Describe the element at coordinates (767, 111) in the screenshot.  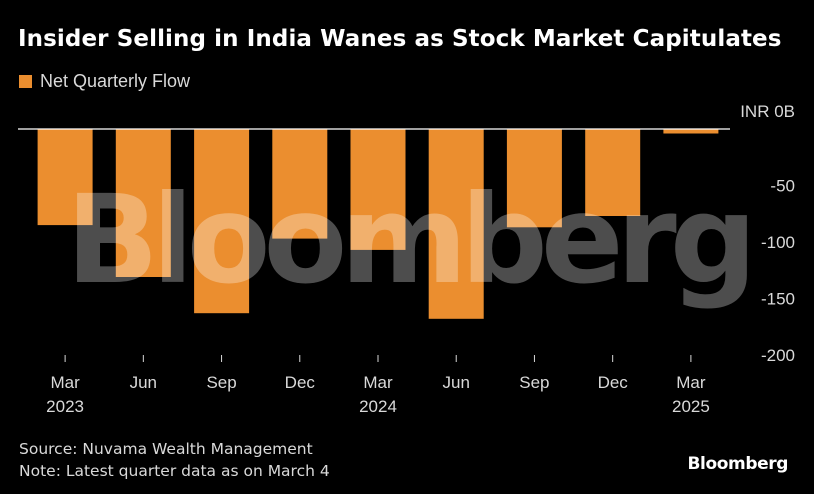
I see `y-tick-label: INR 0B` at that location.